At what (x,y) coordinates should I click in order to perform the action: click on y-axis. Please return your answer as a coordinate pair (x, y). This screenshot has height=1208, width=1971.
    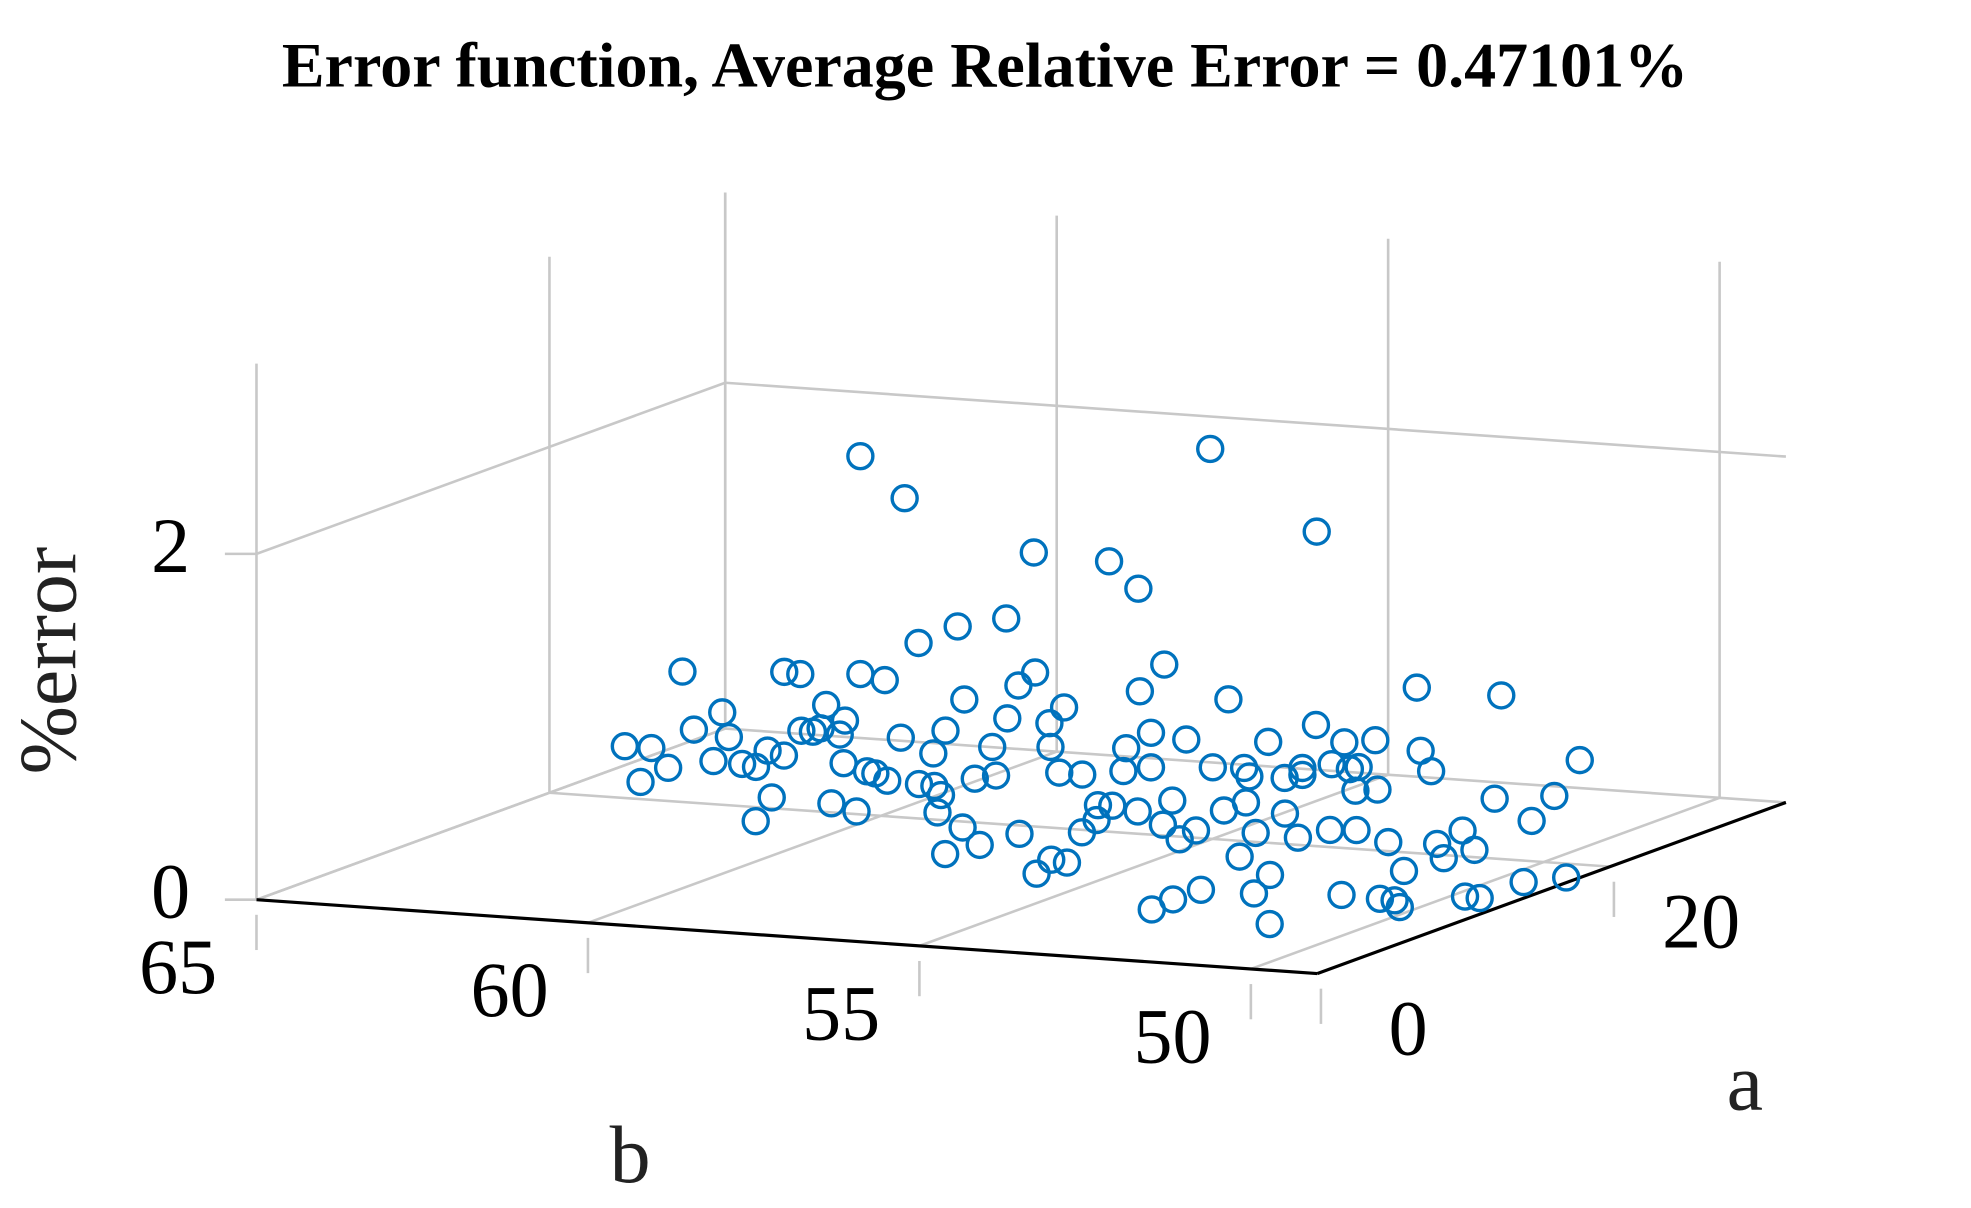
    Looking at the image, I should click on (1551, 888).